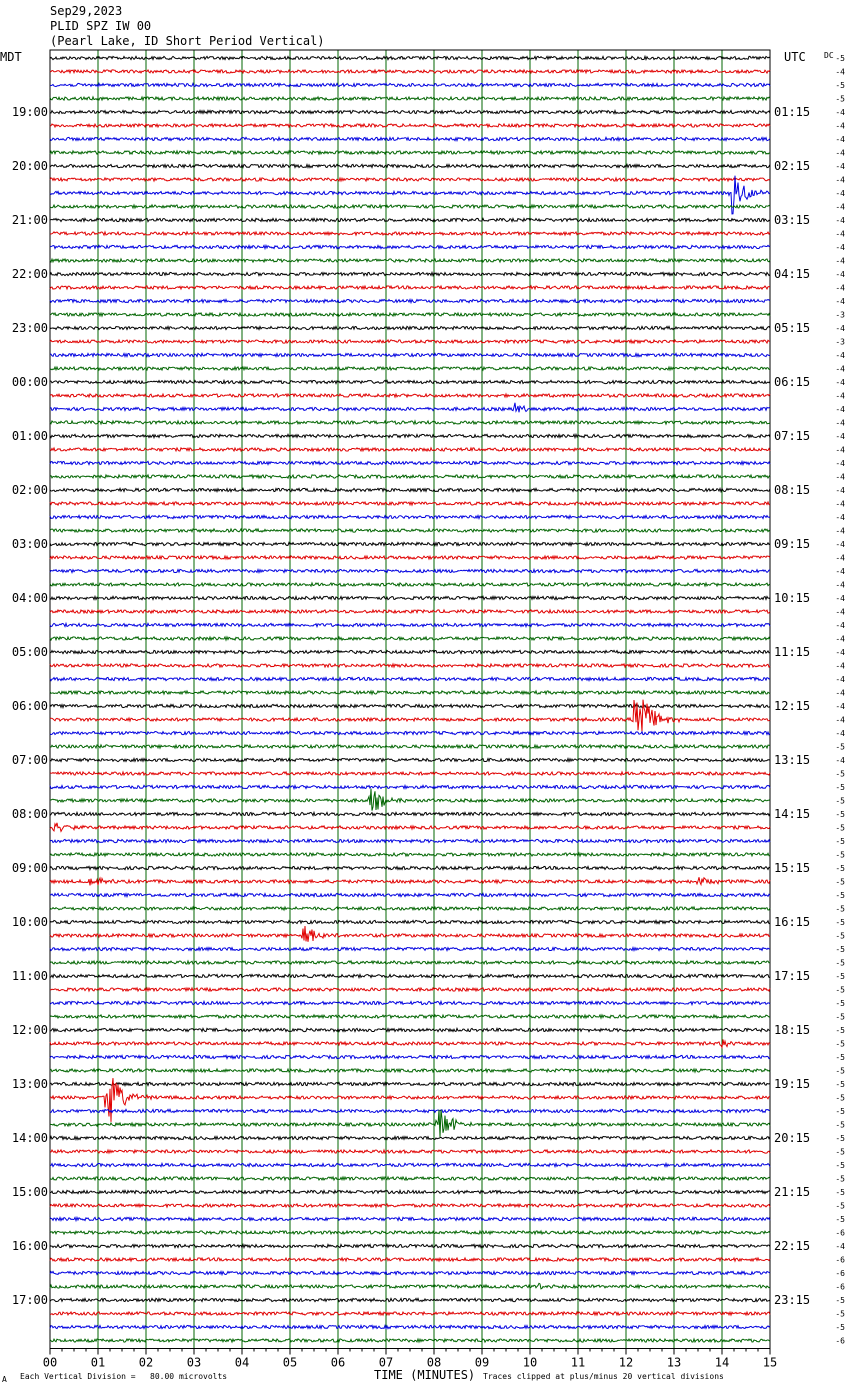  What do you see at coordinates (530, 1363) in the screenshot?
I see `x-tick-label: 10` at bounding box center [530, 1363].